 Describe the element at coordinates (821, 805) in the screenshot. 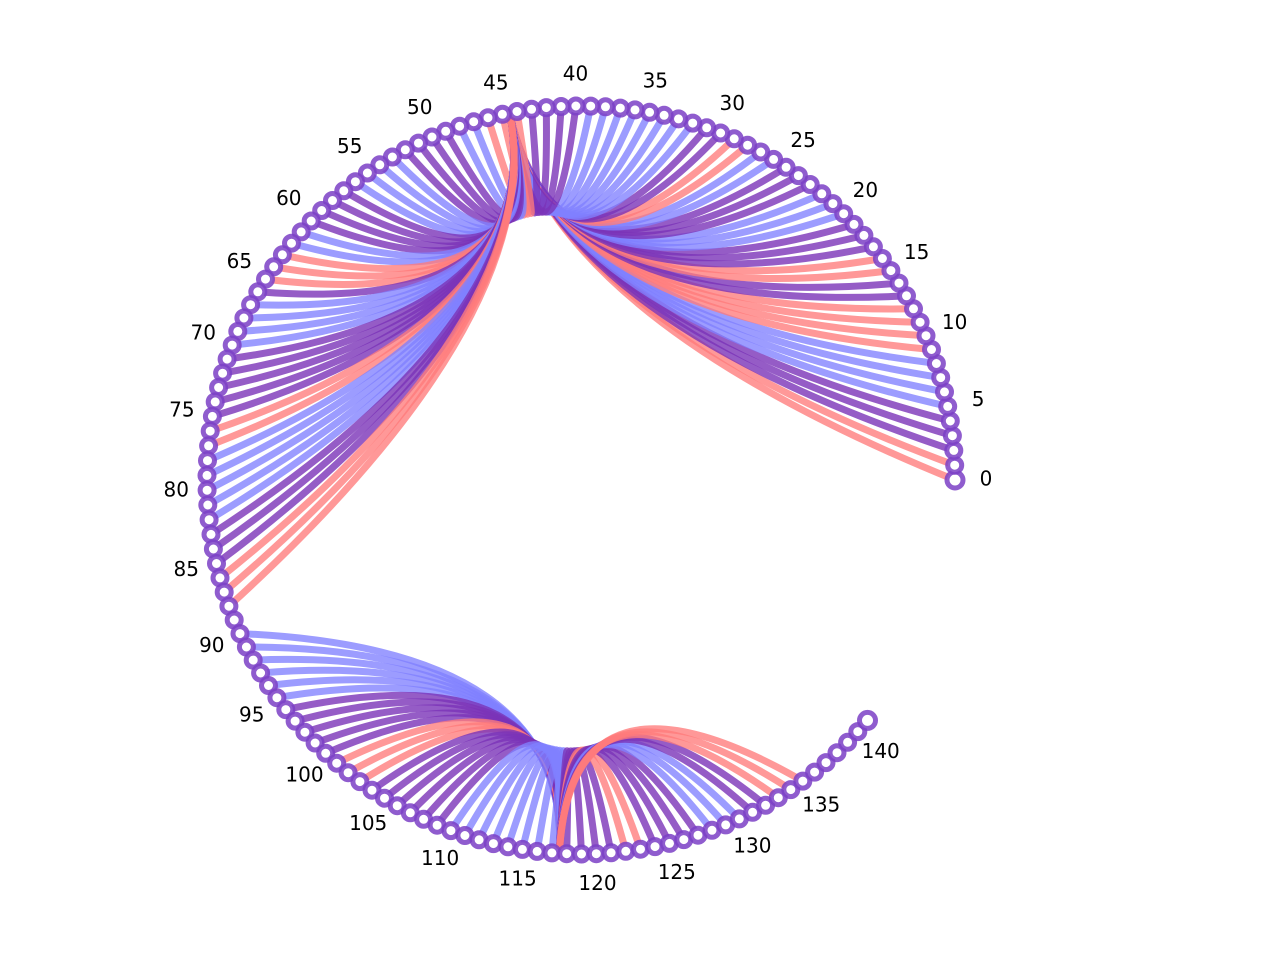

I see `tick-label: 135` at that location.